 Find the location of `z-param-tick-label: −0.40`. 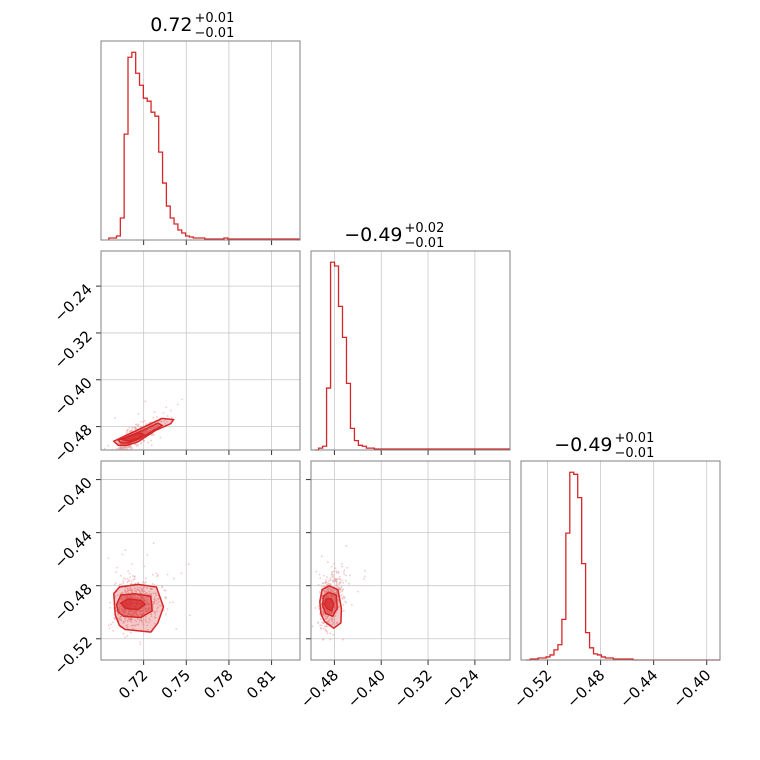

z-param-tick-label: −0.40 is located at coordinates (691, 688).